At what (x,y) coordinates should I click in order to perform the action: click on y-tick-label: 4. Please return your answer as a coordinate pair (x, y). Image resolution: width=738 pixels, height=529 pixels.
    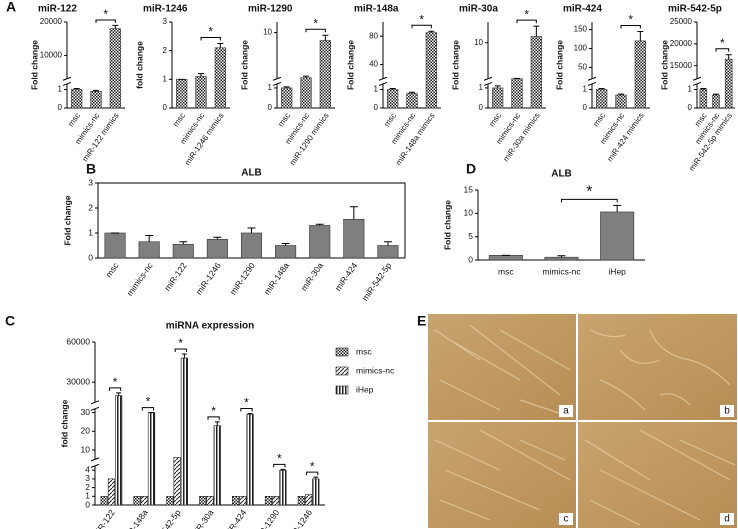
    Looking at the image, I should click on (87, 469).